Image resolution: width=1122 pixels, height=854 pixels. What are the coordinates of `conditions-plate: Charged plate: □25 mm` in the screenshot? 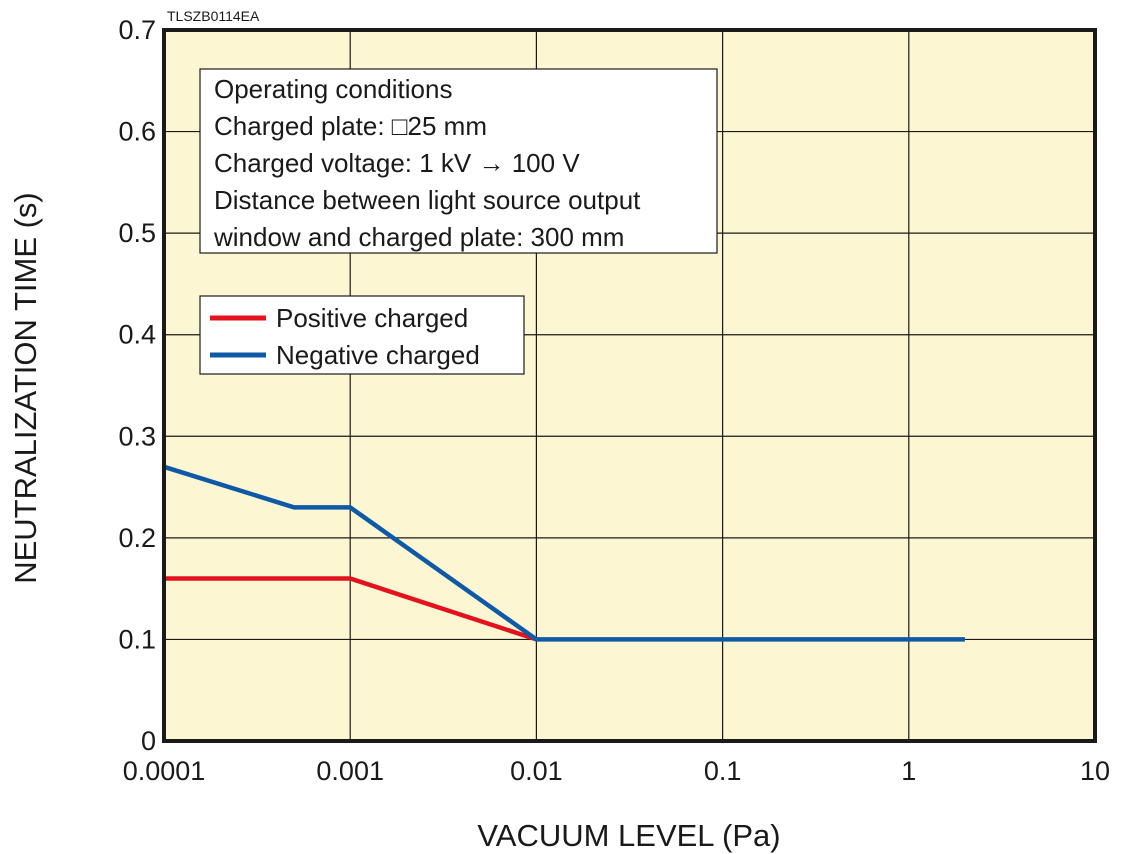 It's located at (350, 126).